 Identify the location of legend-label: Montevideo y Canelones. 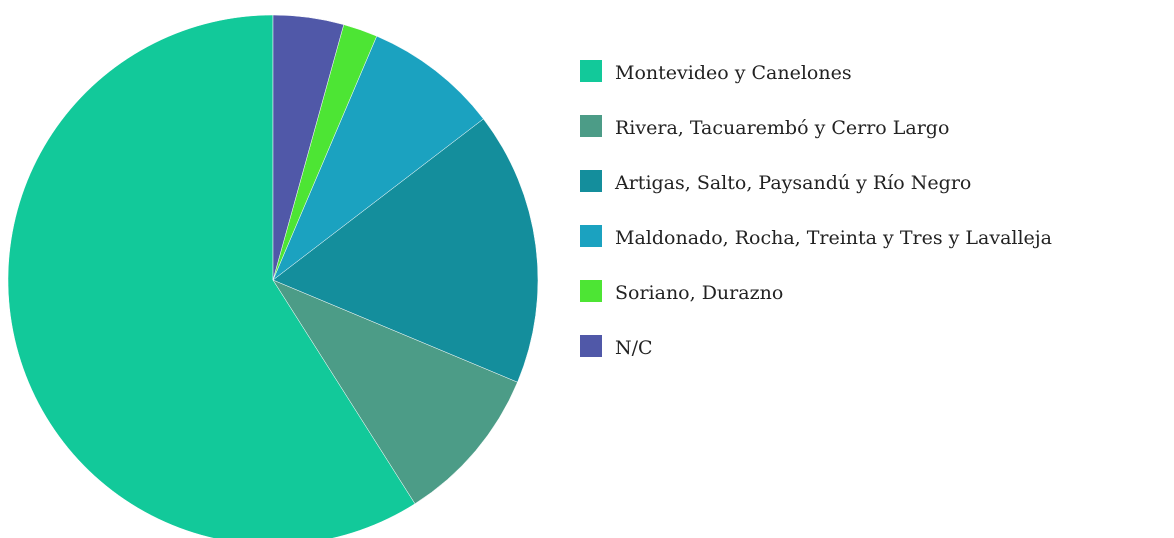
(733, 73).